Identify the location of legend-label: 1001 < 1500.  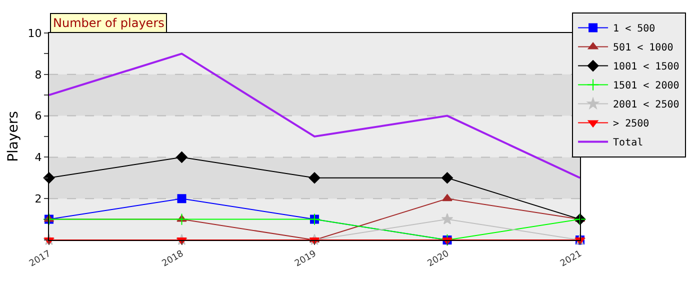
(646, 67).